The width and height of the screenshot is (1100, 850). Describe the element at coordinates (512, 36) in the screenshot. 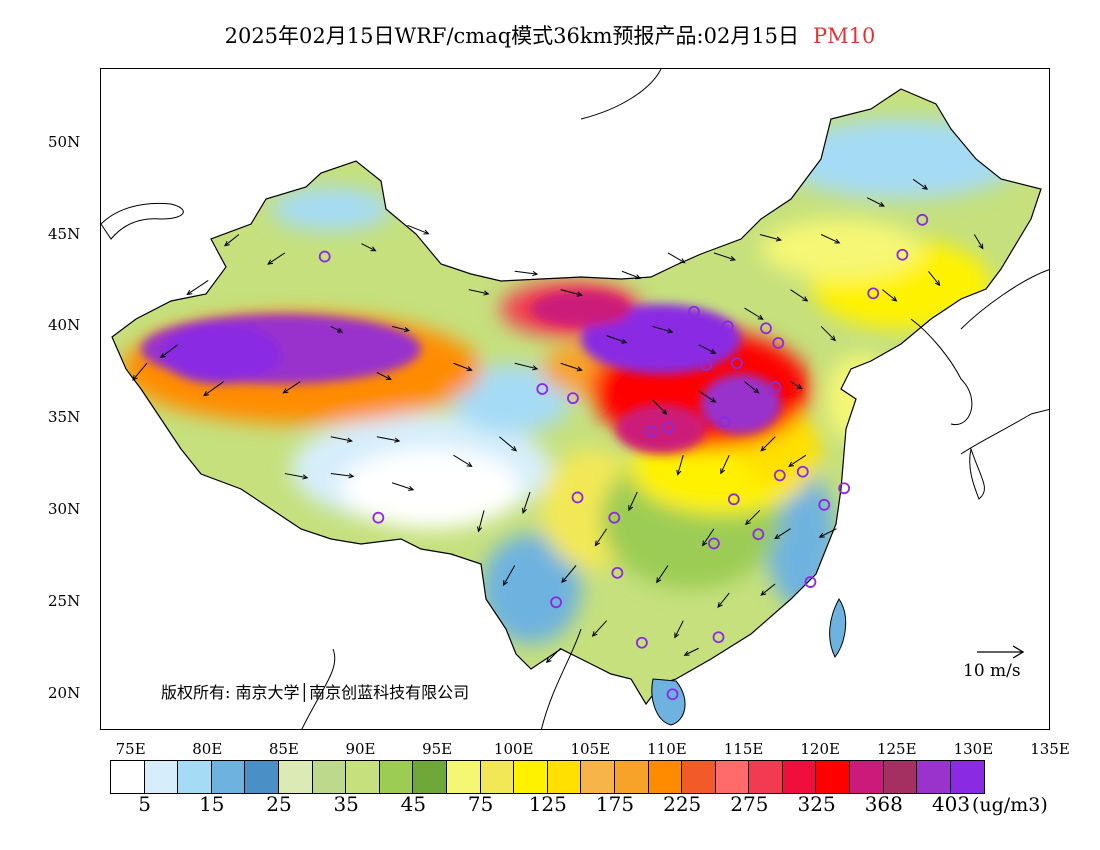

I see `title-main: 2025年02月15日WRF/cmaq模式36km预报产品:02月15日` at that location.